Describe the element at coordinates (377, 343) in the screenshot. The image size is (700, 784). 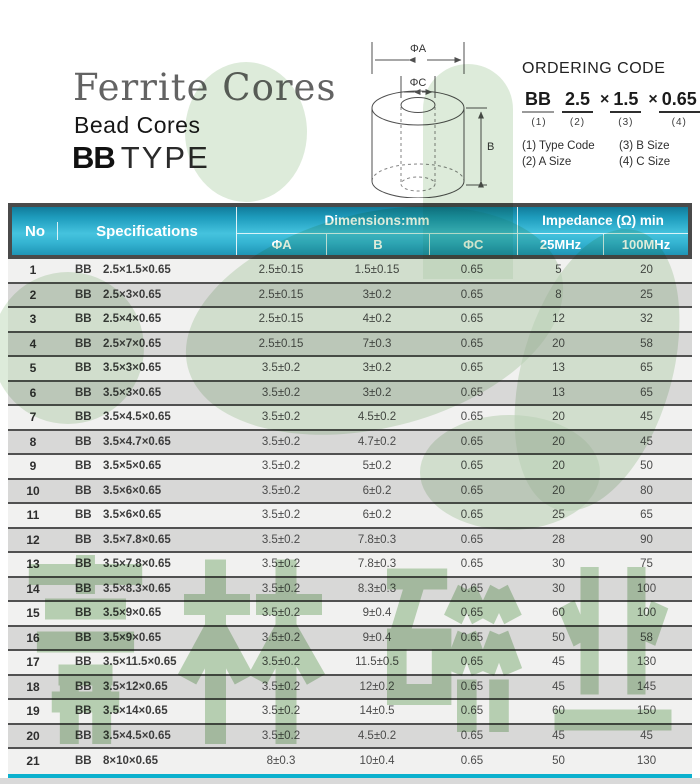
I see `cell-b: 7±0.3` at that location.